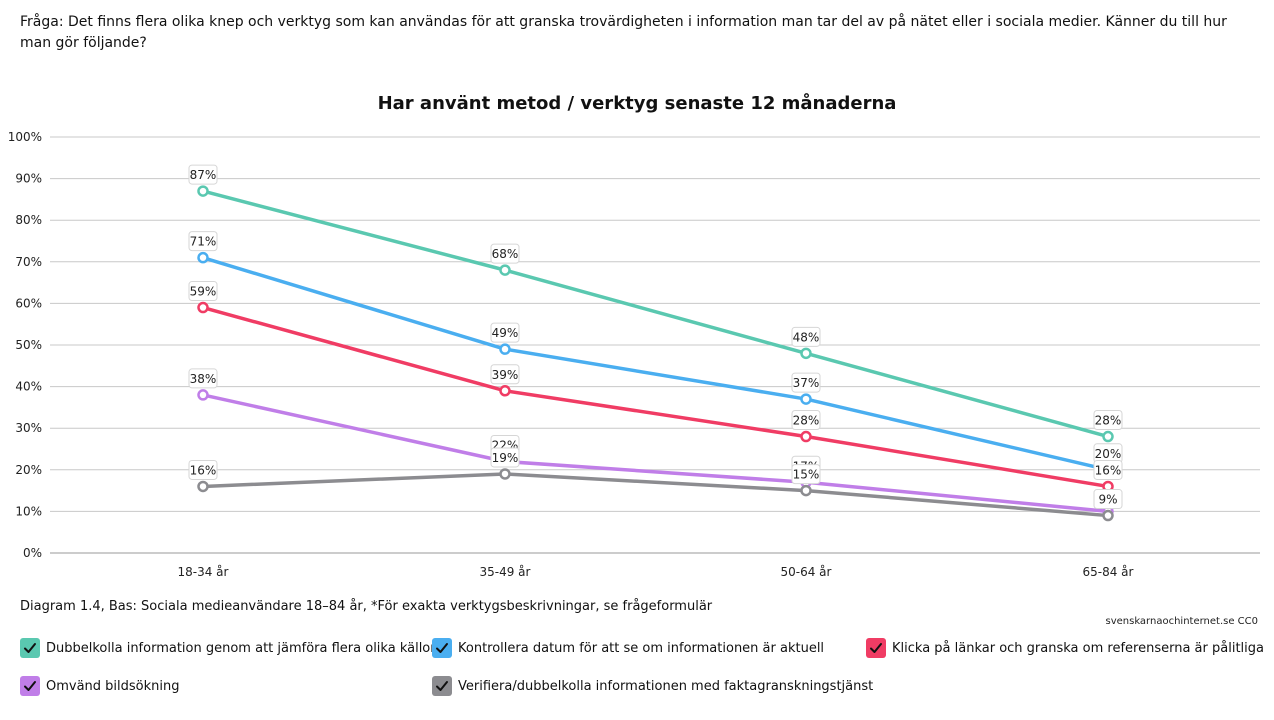 This screenshot has height=720, width=1274. I want to click on y-tick-label: 60%, so click(28, 303).